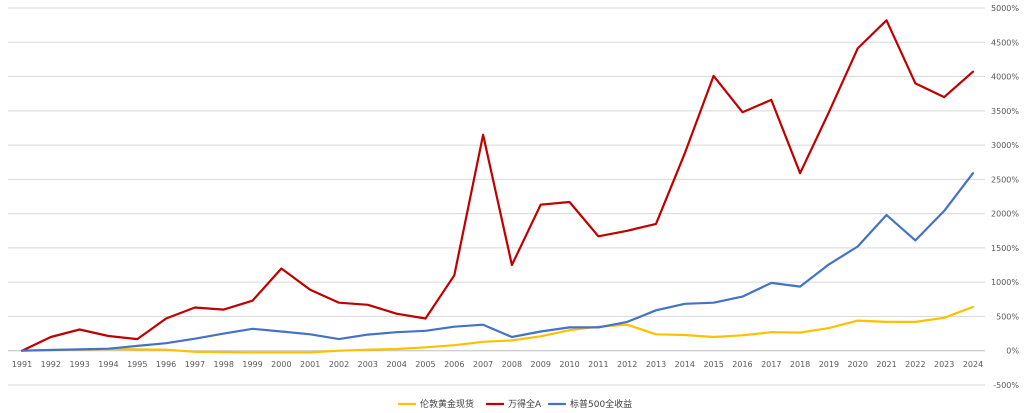 Image resolution: width=1024 pixels, height=413 pixels. What do you see at coordinates (224, 364) in the screenshot?
I see `x-tick-label: 1998` at bounding box center [224, 364].